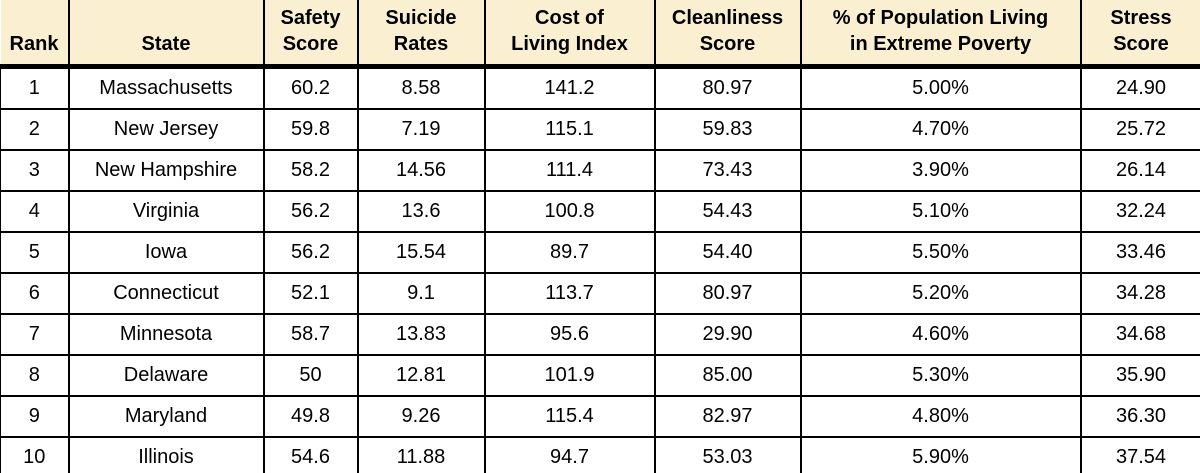 Image resolution: width=1200 pixels, height=473 pixels. What do you see at coordinates (421, 375) in the screenshot?
I see `cell-suicide-rates: 12.81` at bounding box center [421, 375].